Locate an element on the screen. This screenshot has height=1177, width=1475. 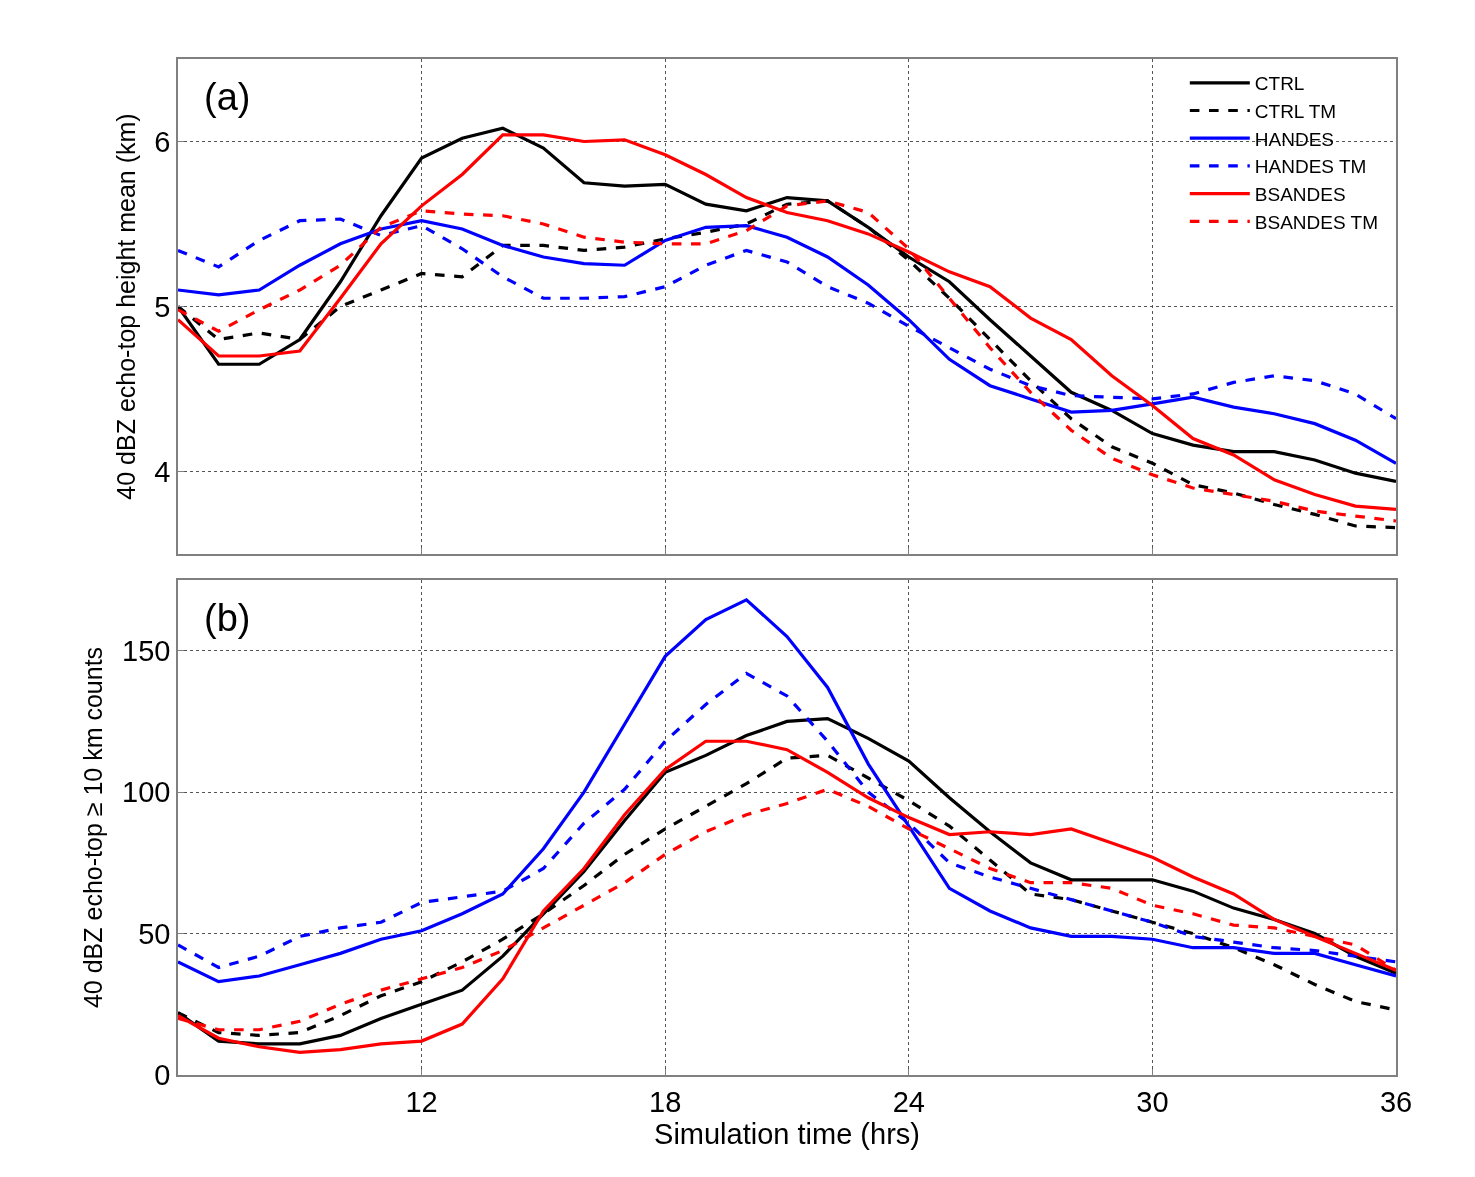
legend-label: BSANDES TM is located at coordinates (1316, 222).